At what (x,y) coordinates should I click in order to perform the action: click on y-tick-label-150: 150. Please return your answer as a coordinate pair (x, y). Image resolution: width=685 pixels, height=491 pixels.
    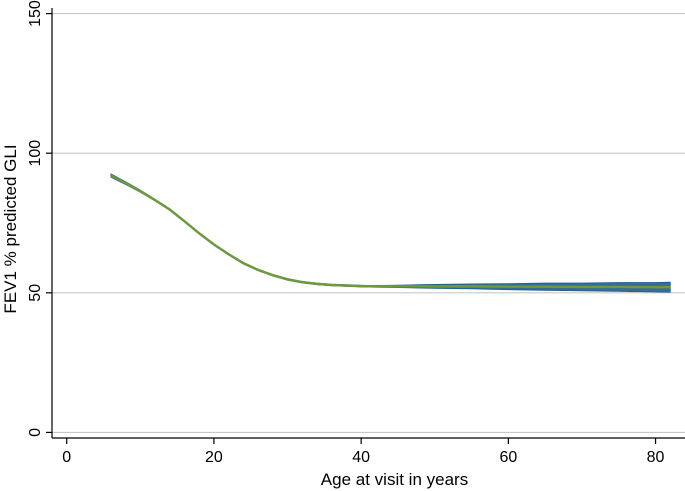
    Looking at the image, I should click on (35, 13).